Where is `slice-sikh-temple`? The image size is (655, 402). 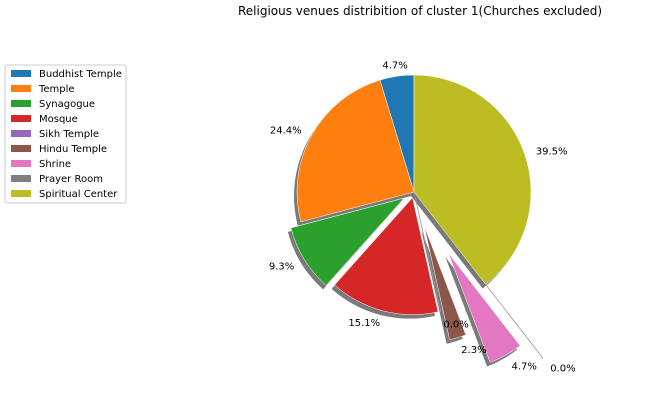
slice-sikh-temple is located at coordinates (428, 254).